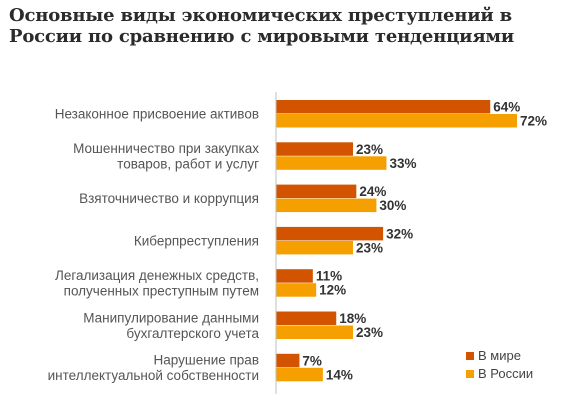  I want to click on data-label: 11%, so click(329, 276).